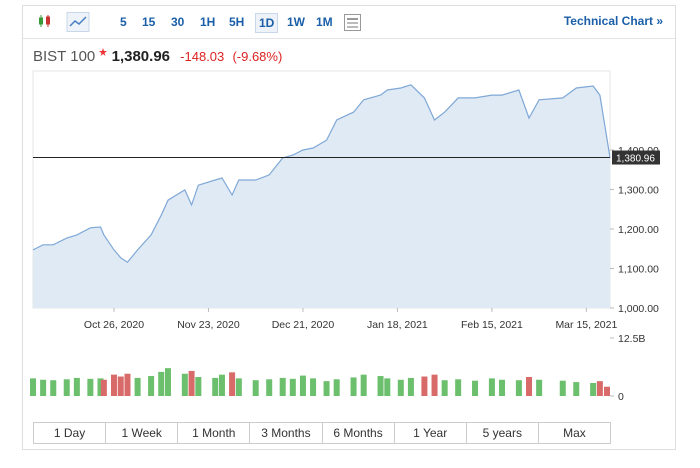  I want to click on price: 1,380.96, so click(140, 56).